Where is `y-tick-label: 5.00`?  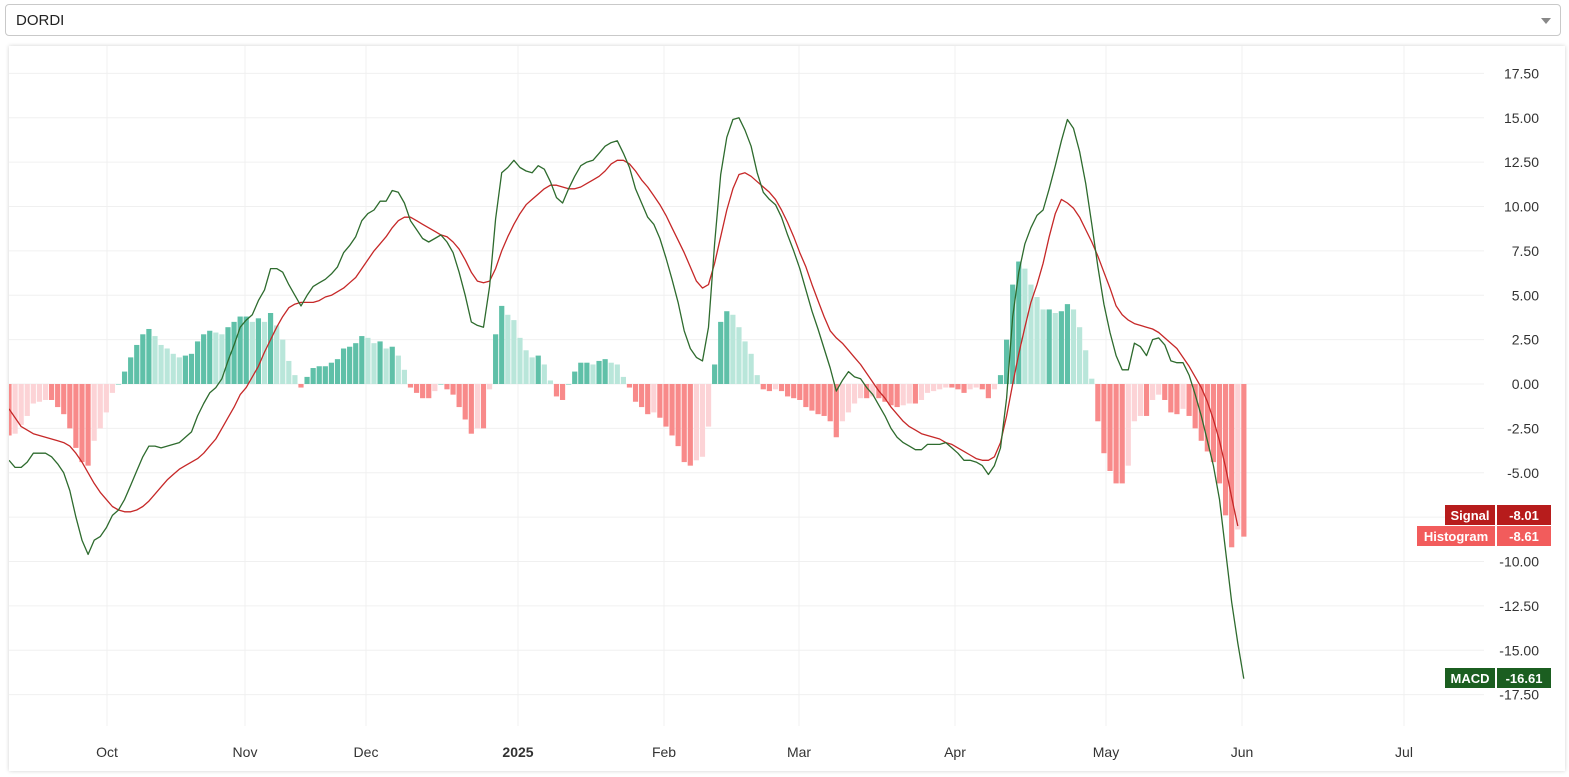 y-tick-label: 5.00 is located at coordinates (1525, 295).